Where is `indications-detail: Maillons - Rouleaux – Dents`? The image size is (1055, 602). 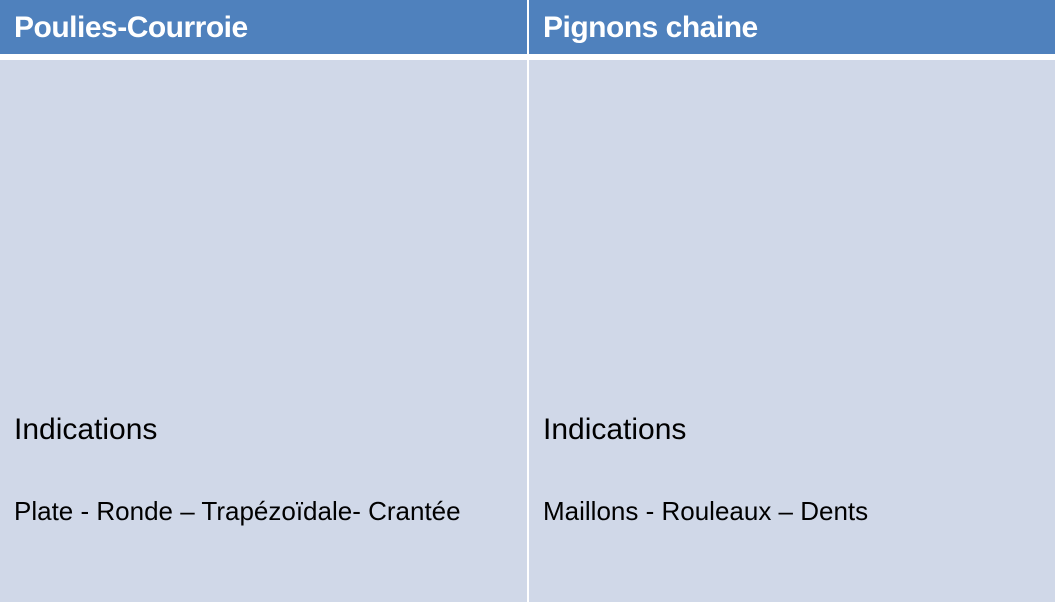
indications-detail: Maillons - Rouleaux – Dents is located at coordinates (706, 511).